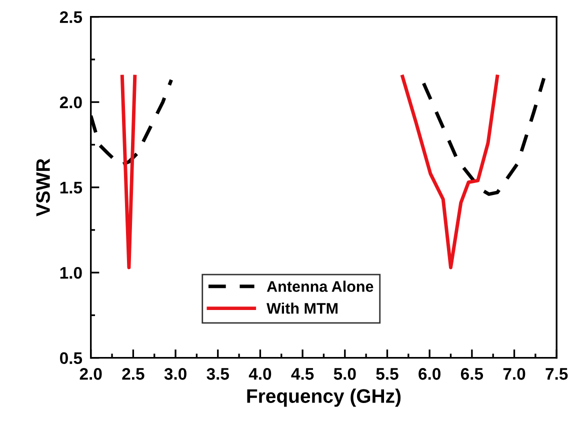 The image size is (575, 421). I want to click on x-tick-label: 4.0, so click(260, 374).